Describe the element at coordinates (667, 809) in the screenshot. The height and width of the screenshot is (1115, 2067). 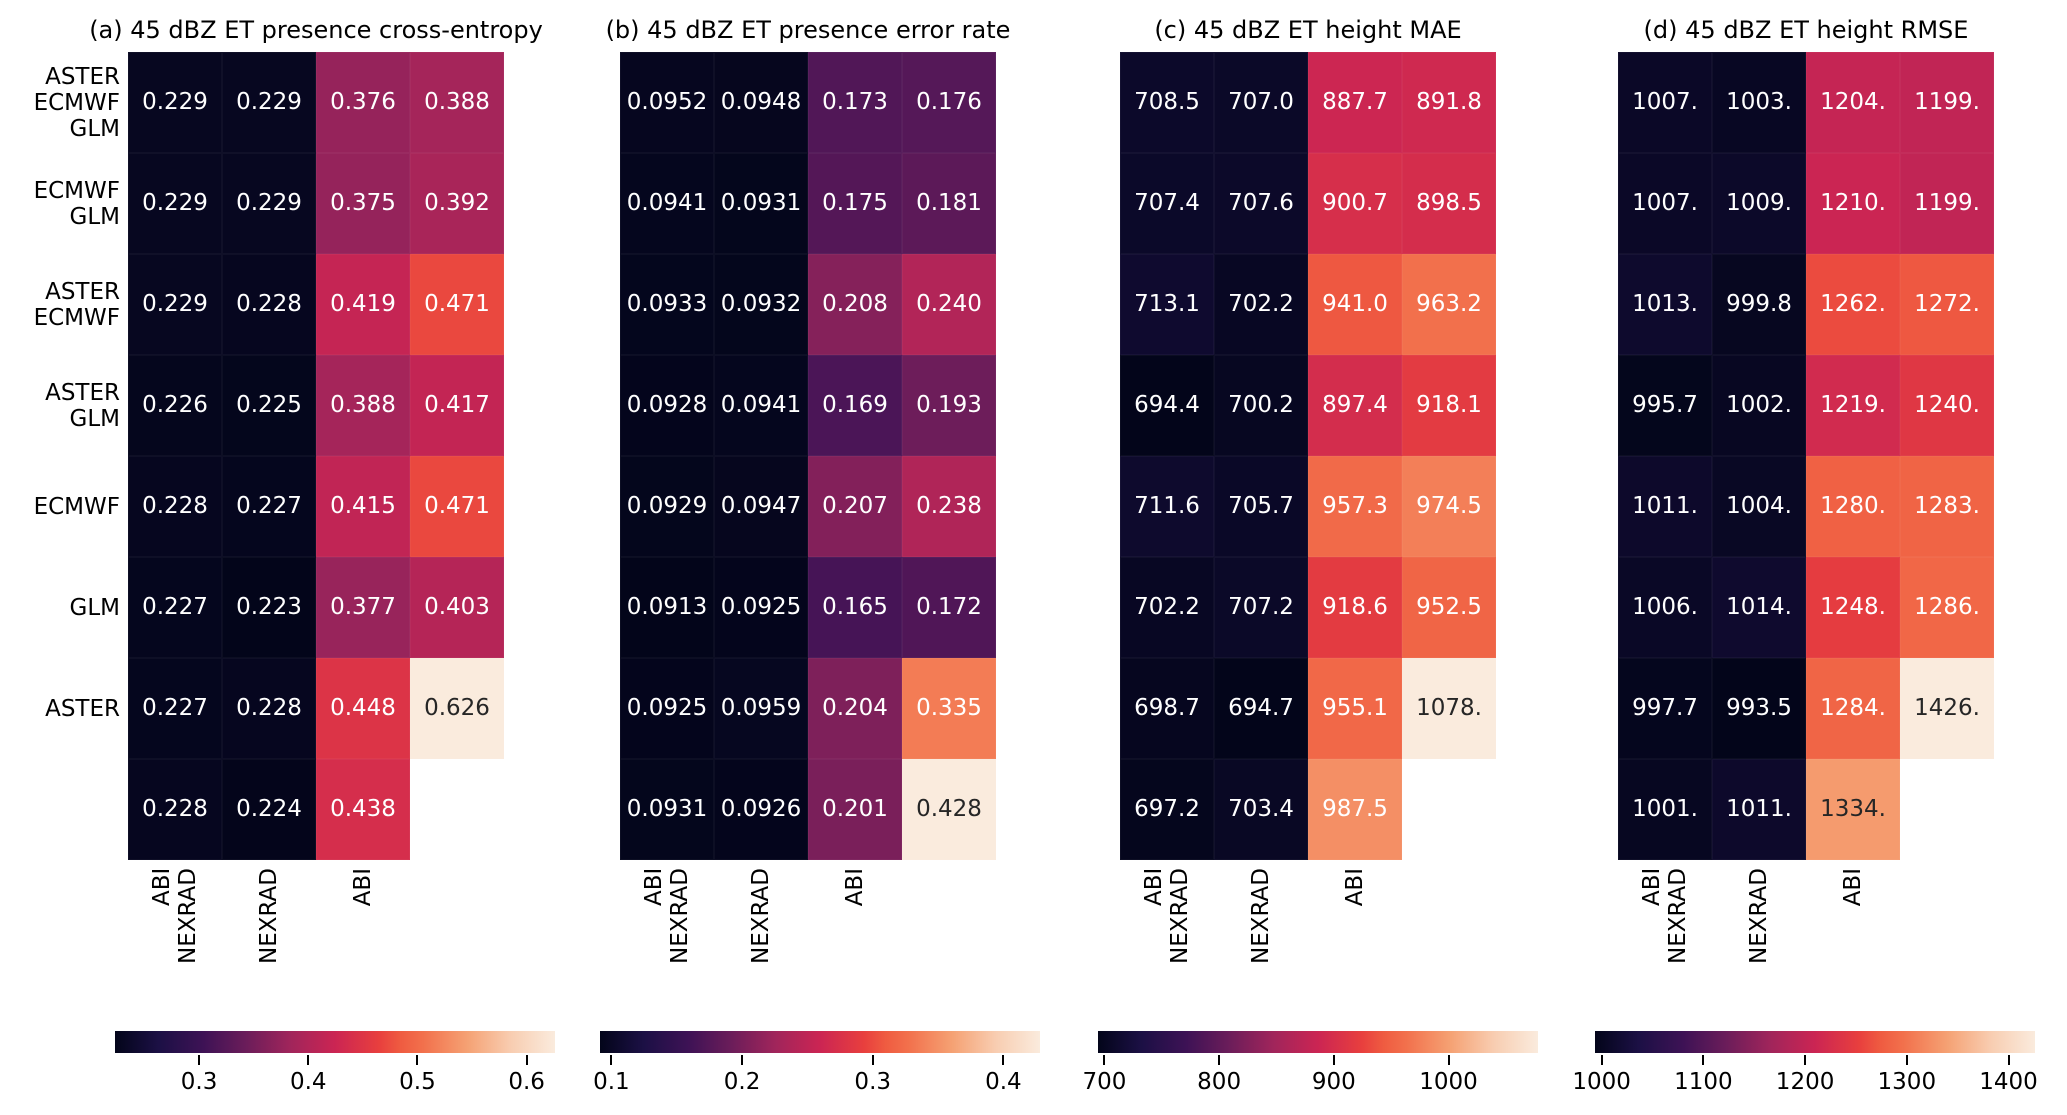
I see `heatmap-cell: 0.0931` at that location.